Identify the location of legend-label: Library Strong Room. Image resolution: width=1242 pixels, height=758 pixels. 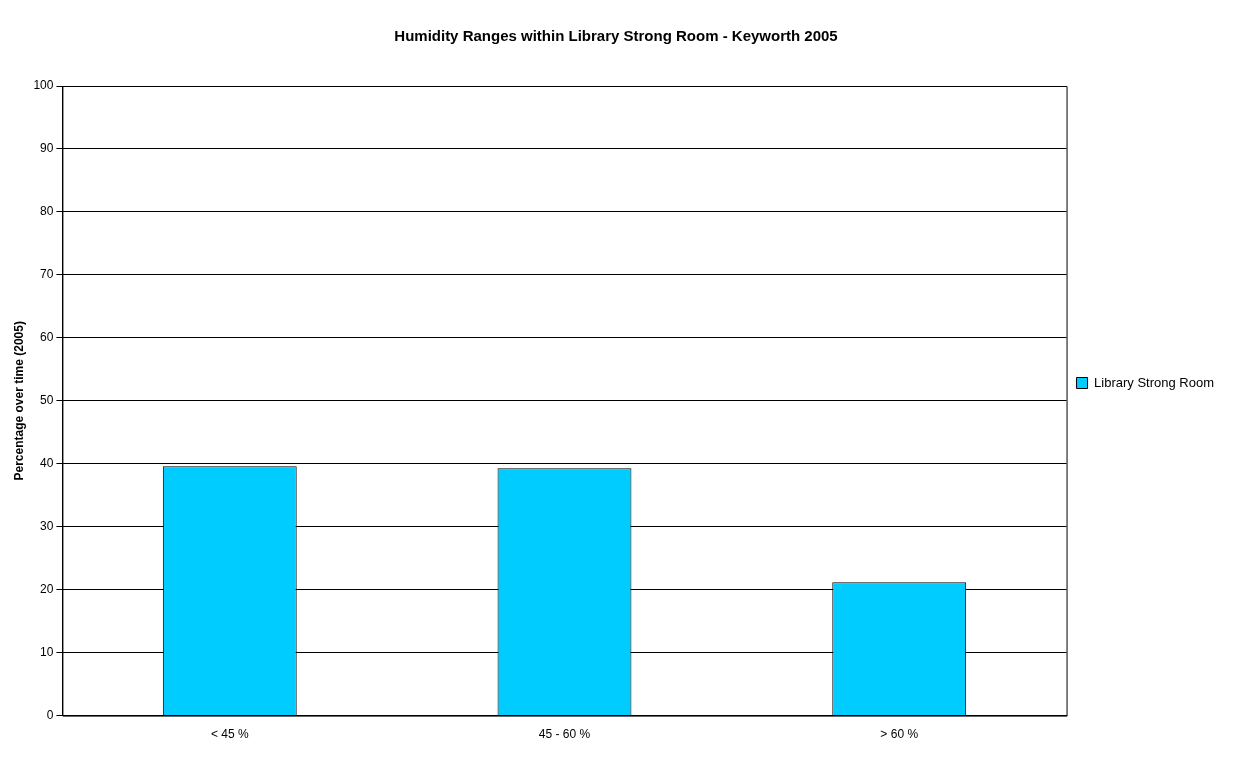
(1154, 382).